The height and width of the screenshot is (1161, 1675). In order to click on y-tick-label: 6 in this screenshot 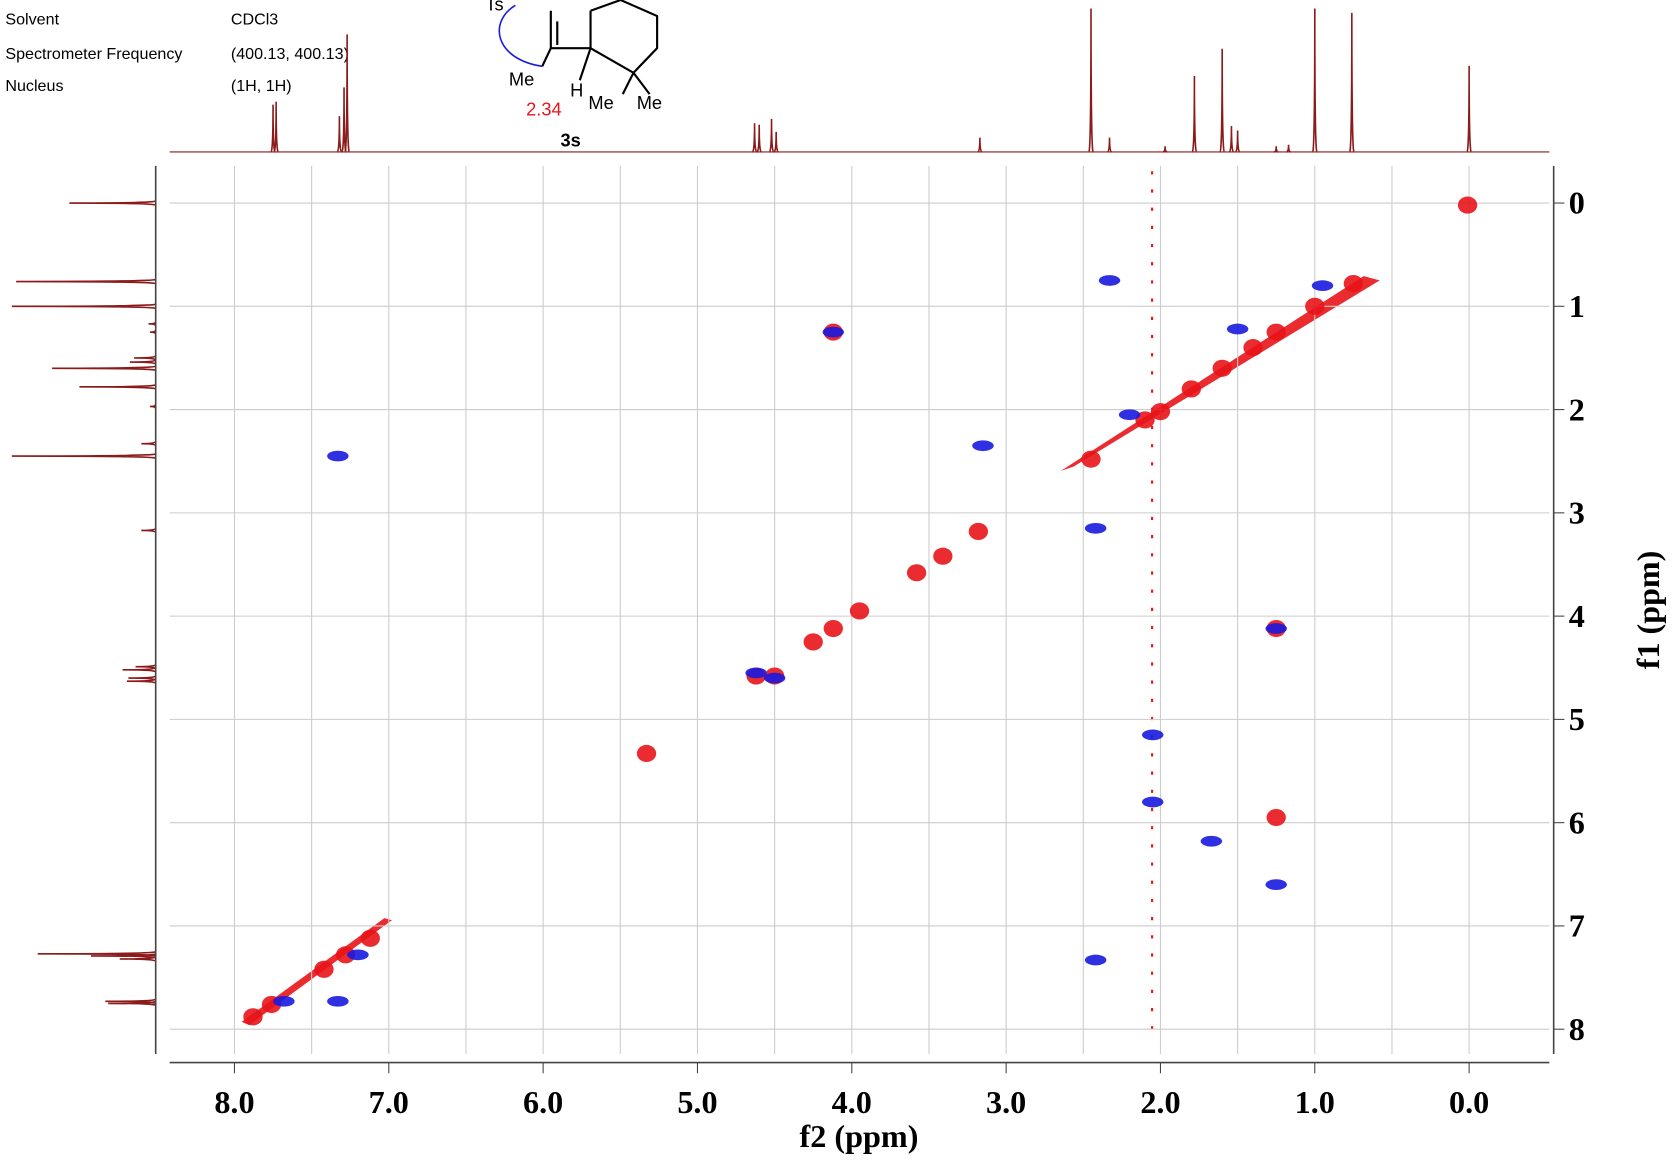, I will do `click(1577, 822)`.